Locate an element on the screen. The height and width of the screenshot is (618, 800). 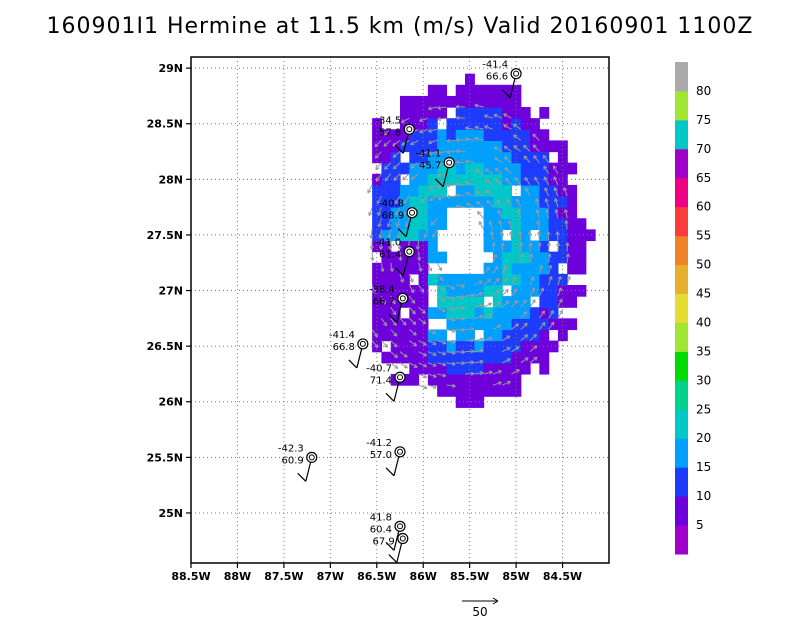
x-tick-label: 85W is located at coordinates (515, 576).